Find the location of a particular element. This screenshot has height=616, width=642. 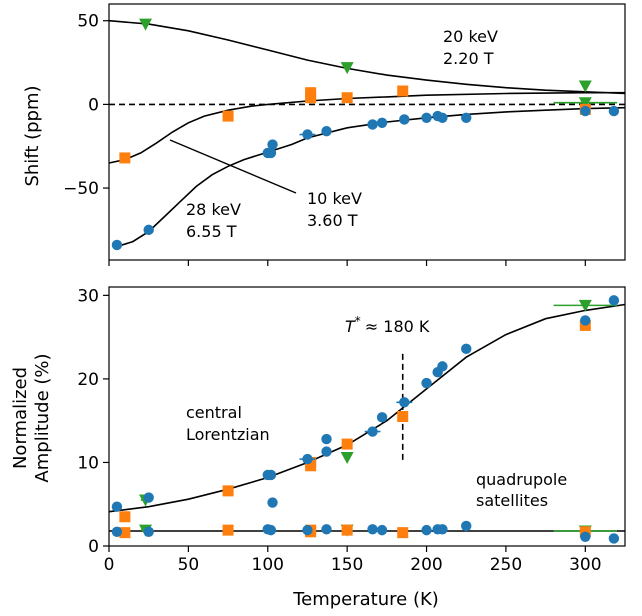

orange-fit-curve is located at coordinates (366, 127).